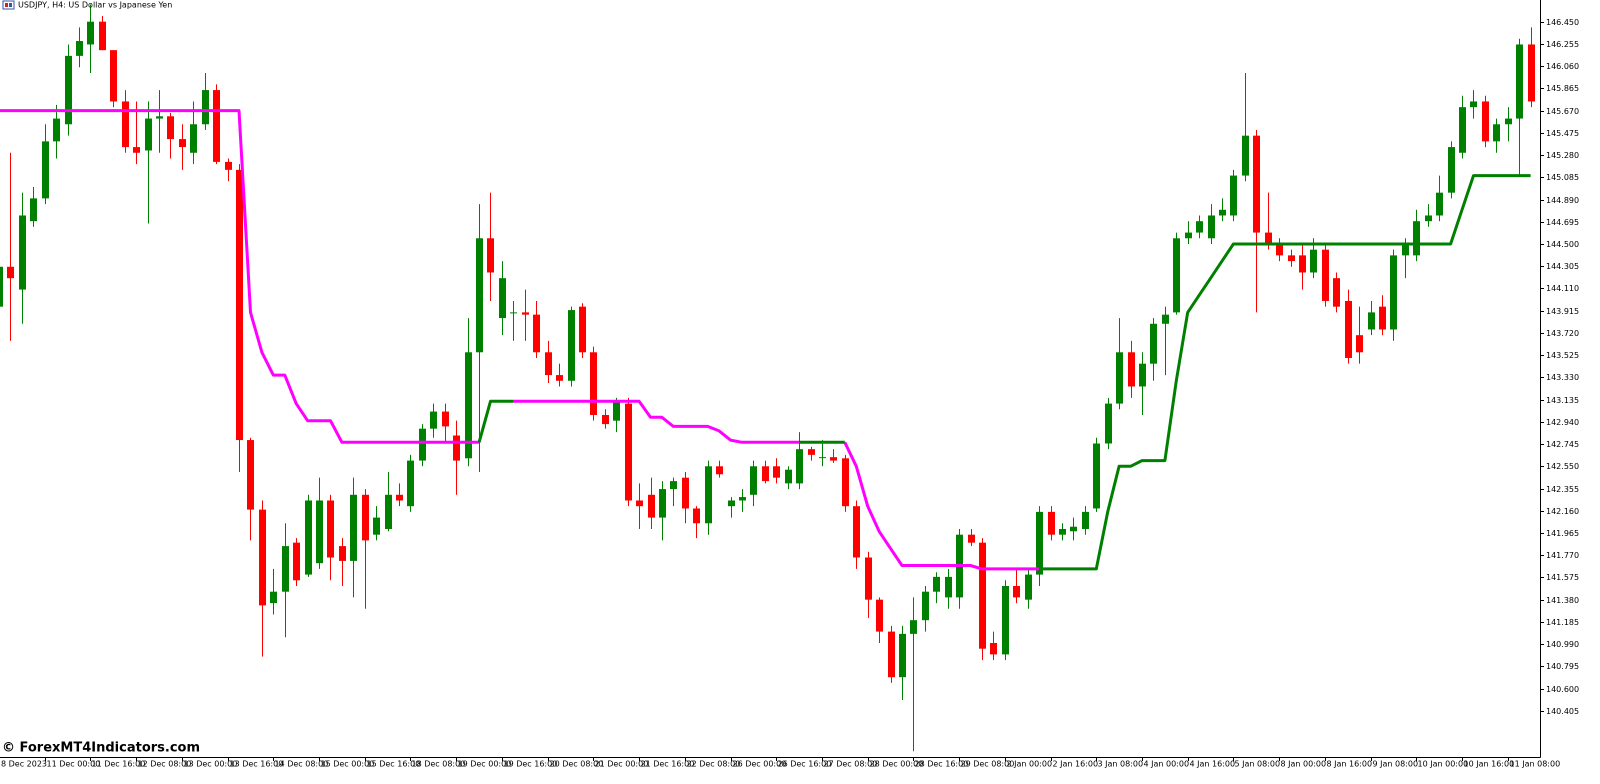  Describe the element at coordinates (1562, 533) in the screenshot. I see `y-tick-label: 141.965` at that location.